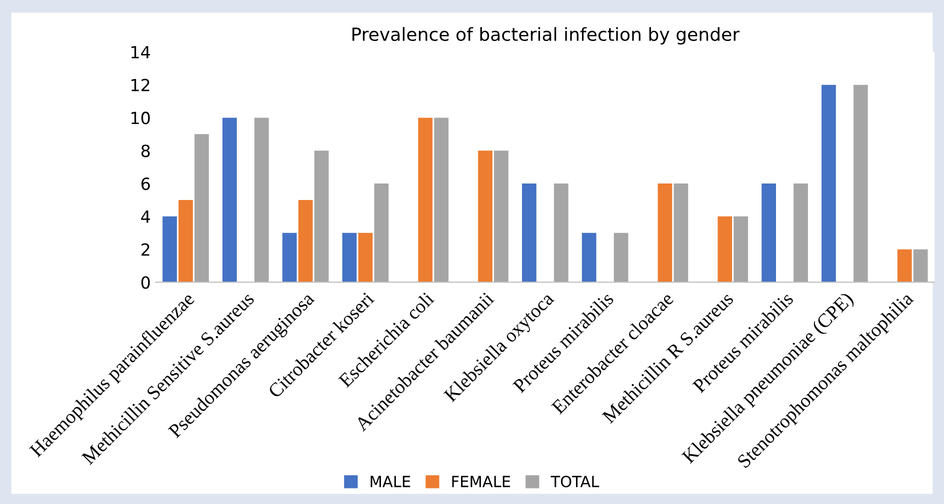  Describe the element at coordinates (145, 151) in the screenshot. I see `y-tick-label: 8` at that location.